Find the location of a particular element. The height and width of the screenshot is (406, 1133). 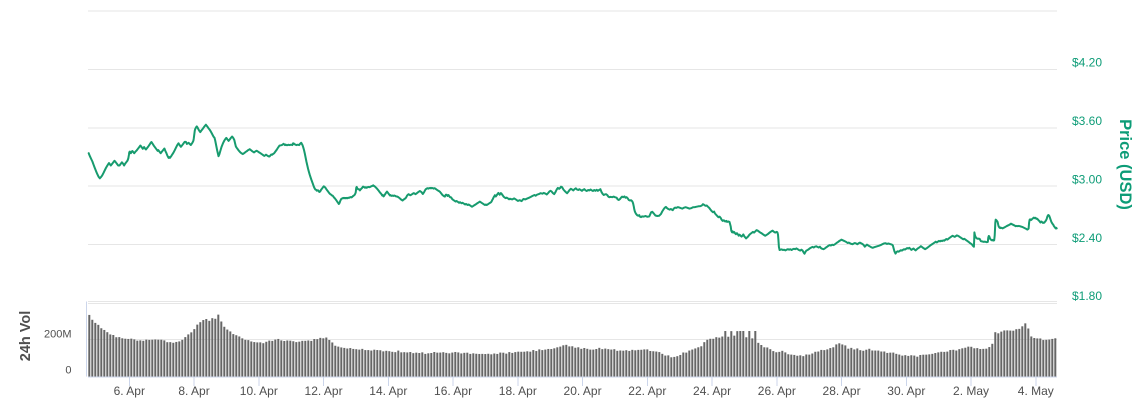

svg-text: $3.00 is located at coordinates (1087, 179).